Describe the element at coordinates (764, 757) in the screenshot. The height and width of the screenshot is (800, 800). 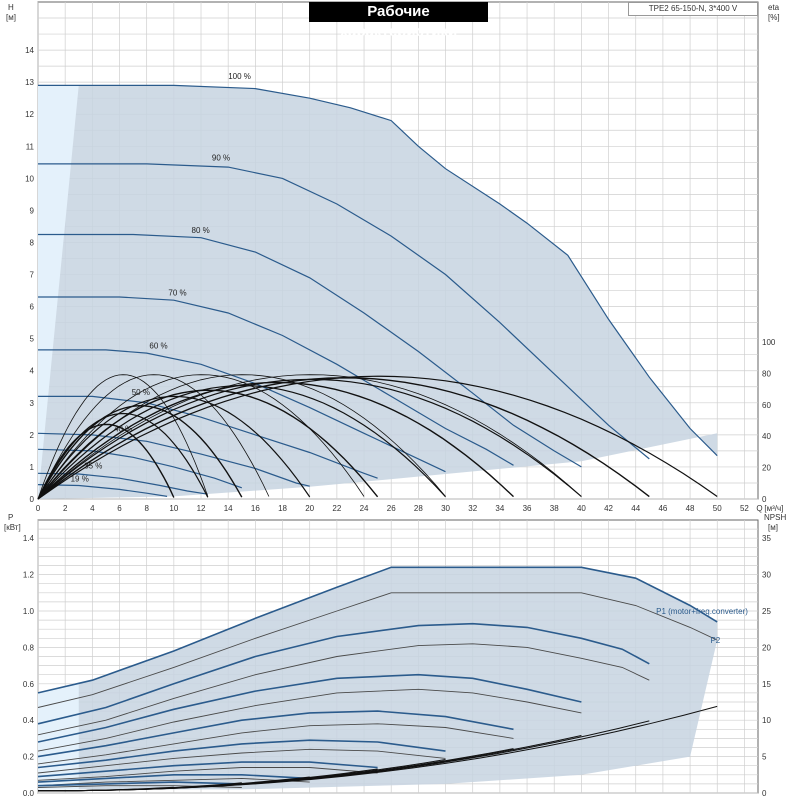
I see `npsh-tick-label: 5` at that location.